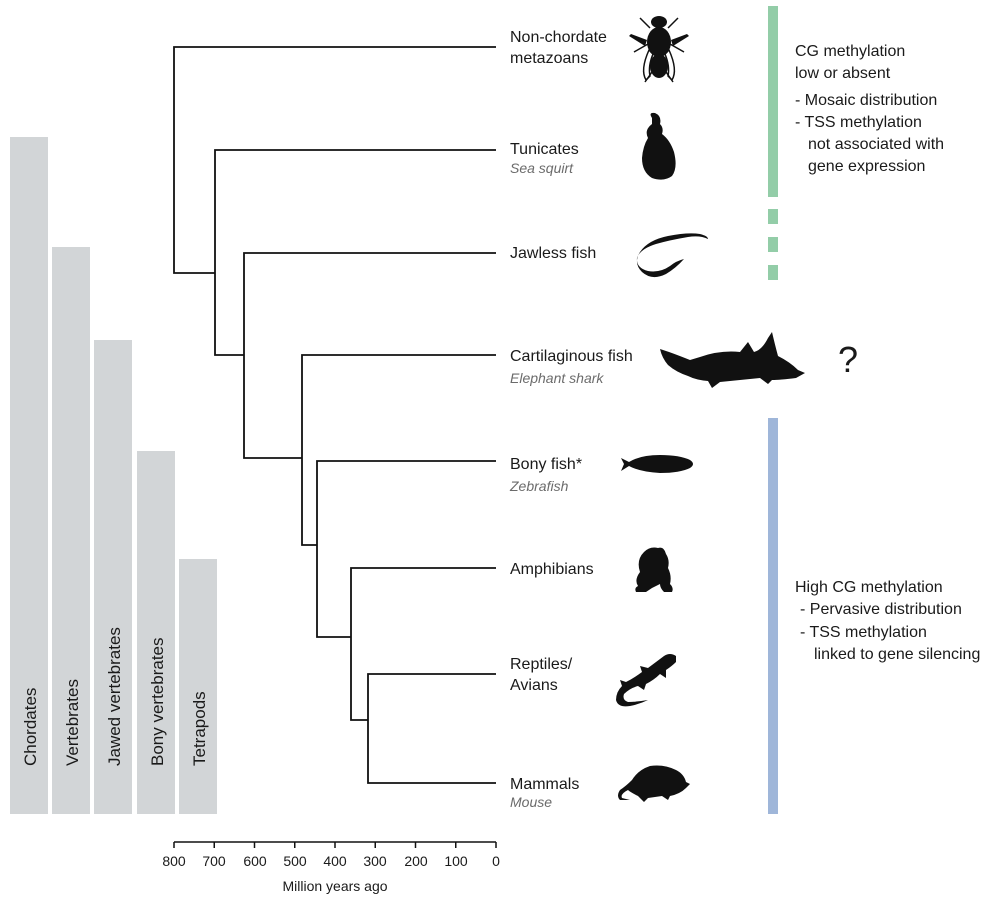  What do you see at coordinates (29, 475) in the screenshot?
I see `clade-bar-chordates` at bounding box center [29, 475].